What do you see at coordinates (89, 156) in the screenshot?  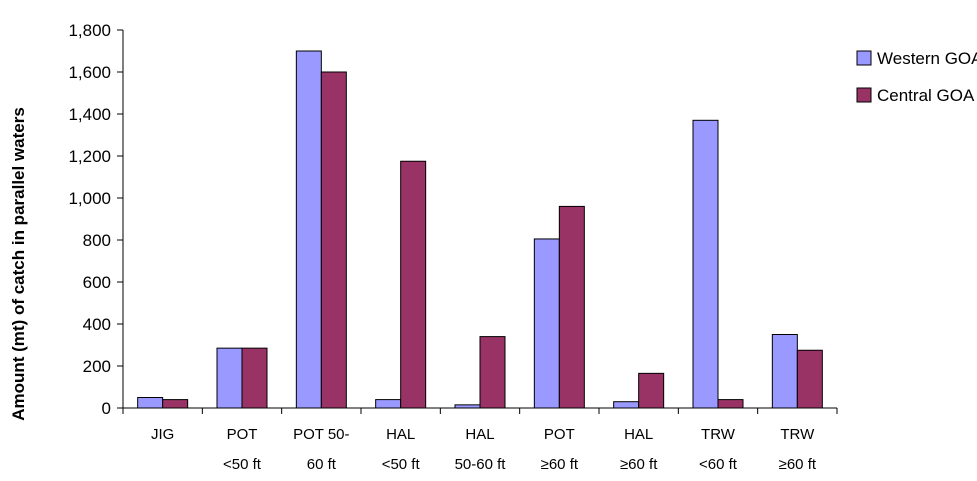 I see `y-tick-label: 1,200` at bounding box center [89, 156].